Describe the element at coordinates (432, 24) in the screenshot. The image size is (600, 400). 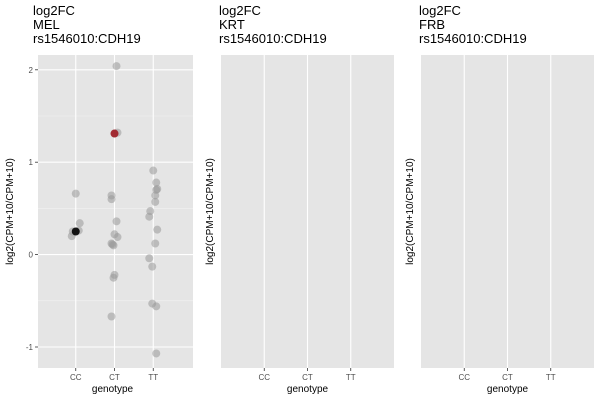
I see `panel-title-line: FRB` at that location.